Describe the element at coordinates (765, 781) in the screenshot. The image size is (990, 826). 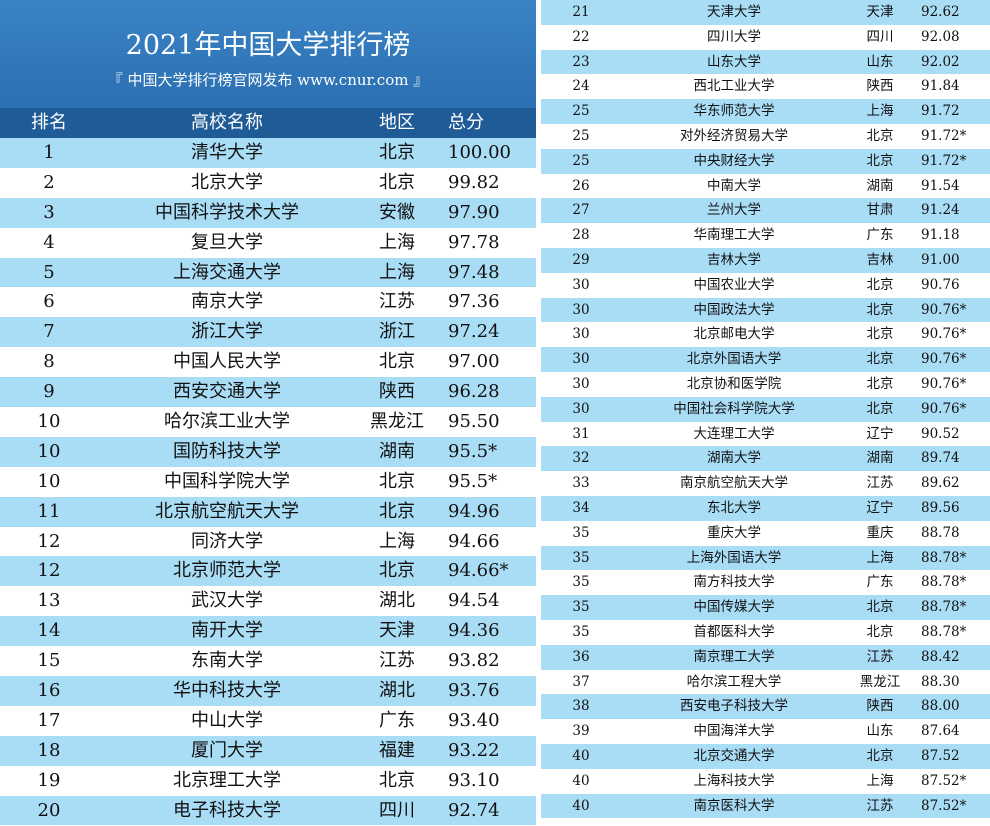
I see `table-row: 40 上海科技大学 上海 87.52*` at that location.